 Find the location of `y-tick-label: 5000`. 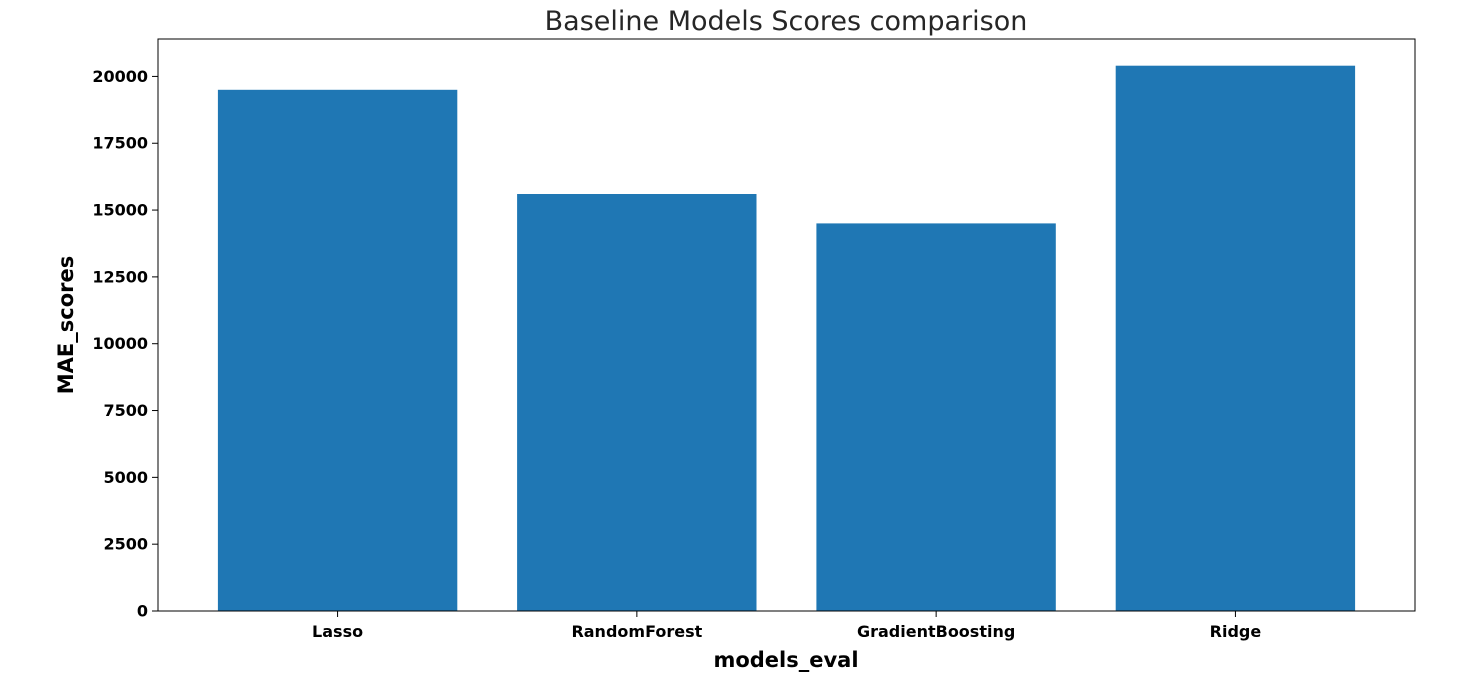

y-tick-label: 5000 is located at coordinates (125, 477).